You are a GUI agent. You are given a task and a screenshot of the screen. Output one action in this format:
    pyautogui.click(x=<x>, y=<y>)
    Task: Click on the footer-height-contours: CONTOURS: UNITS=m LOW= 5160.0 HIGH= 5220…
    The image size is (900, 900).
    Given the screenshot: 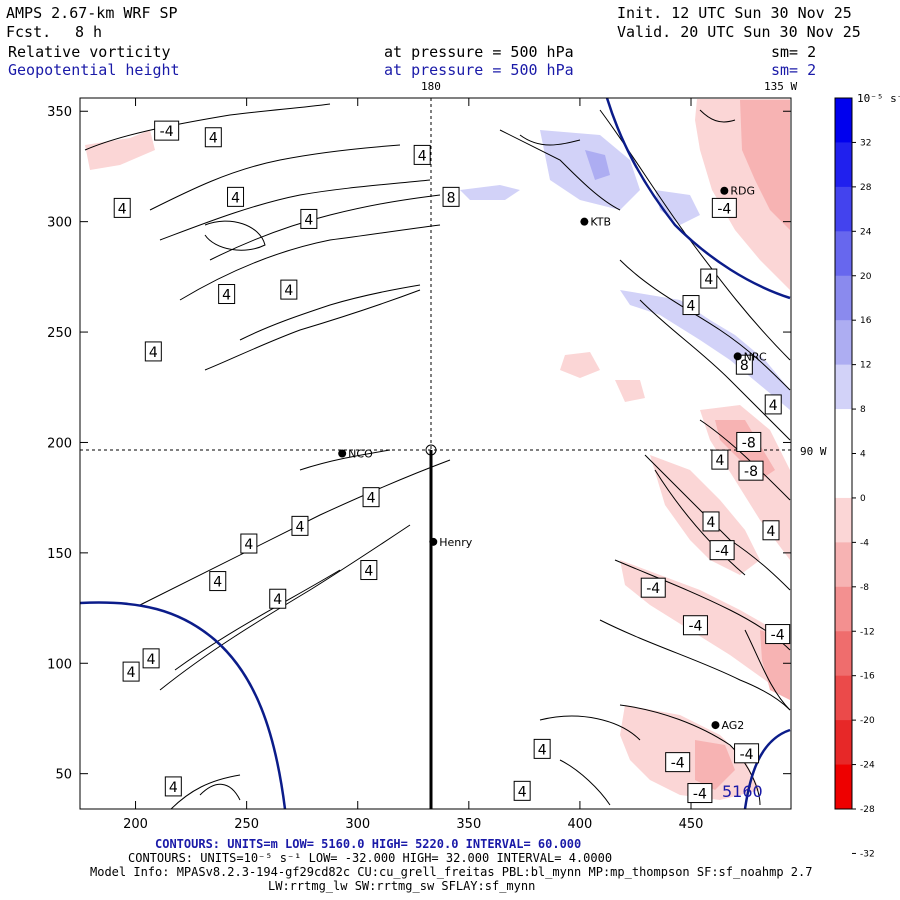 What is the action you would take?
    pyautogui.click(x=368, y=844)
    